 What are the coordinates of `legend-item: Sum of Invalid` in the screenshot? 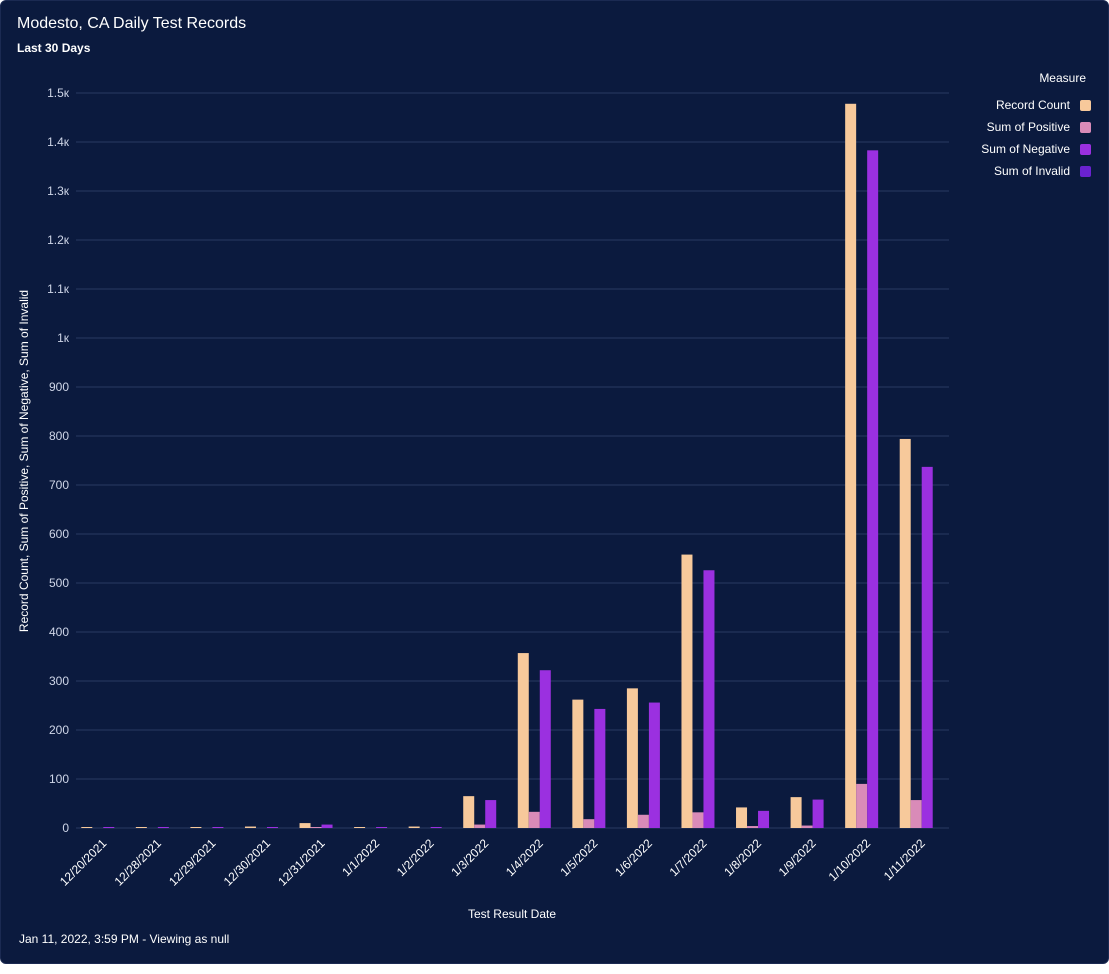 It's located at (1026, 171).